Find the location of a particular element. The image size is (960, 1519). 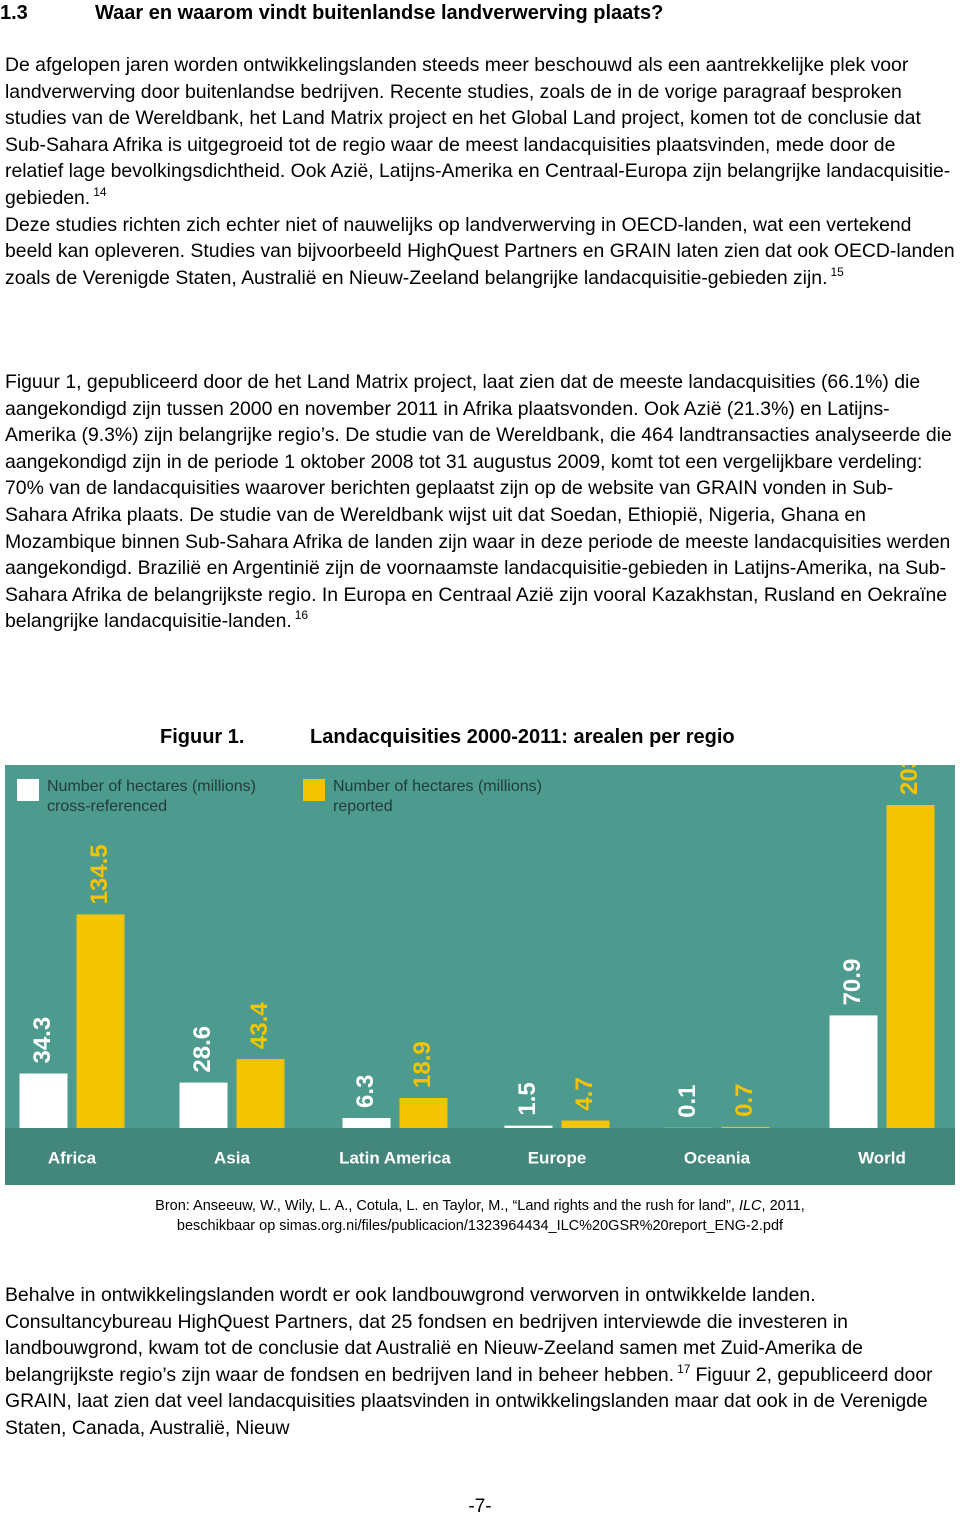

value-label: 0.1 is located at coordinates (687, 1100).